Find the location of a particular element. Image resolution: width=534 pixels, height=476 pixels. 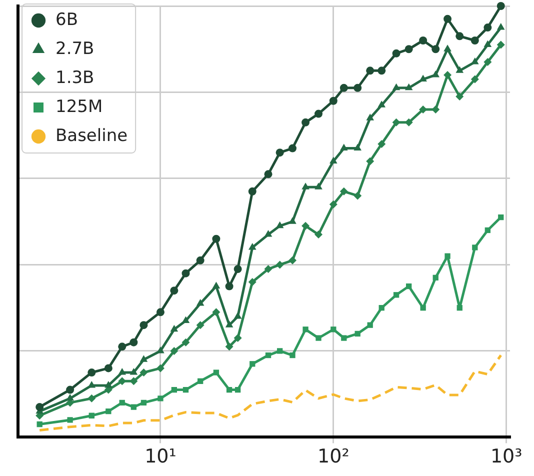

x-tick-label: 10¹ is located at coordinates (160, 457).